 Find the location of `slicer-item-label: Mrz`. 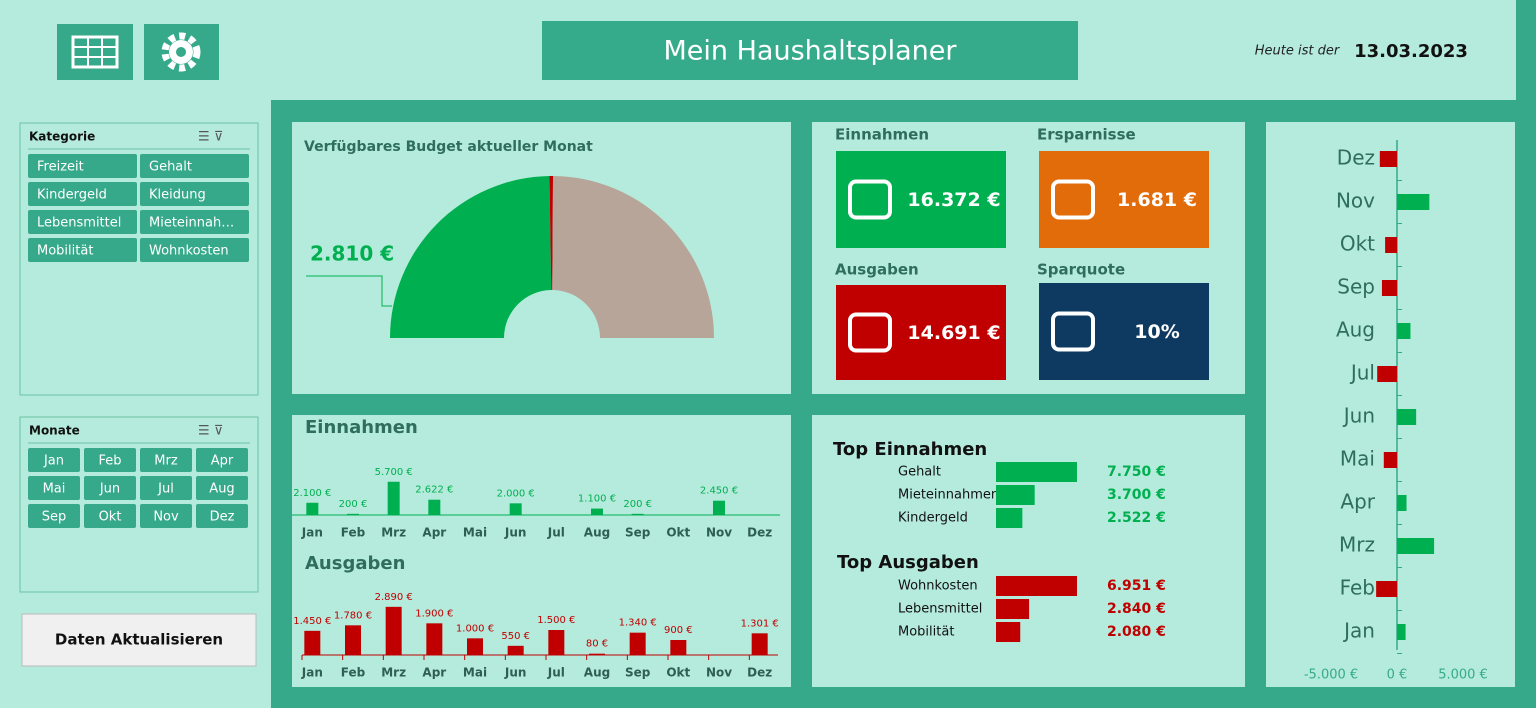

slicer-item-label: Mrz is located at coordinates (166, 461).